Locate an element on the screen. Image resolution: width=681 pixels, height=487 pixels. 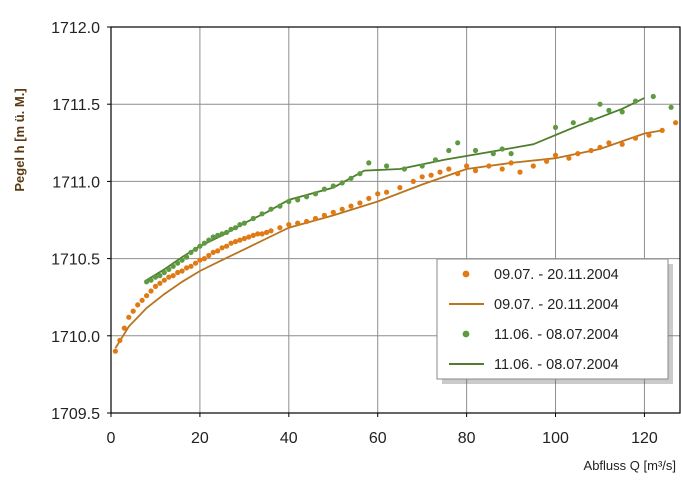
y-tick-label: 1710.0 is located at coordinates (75, 337).